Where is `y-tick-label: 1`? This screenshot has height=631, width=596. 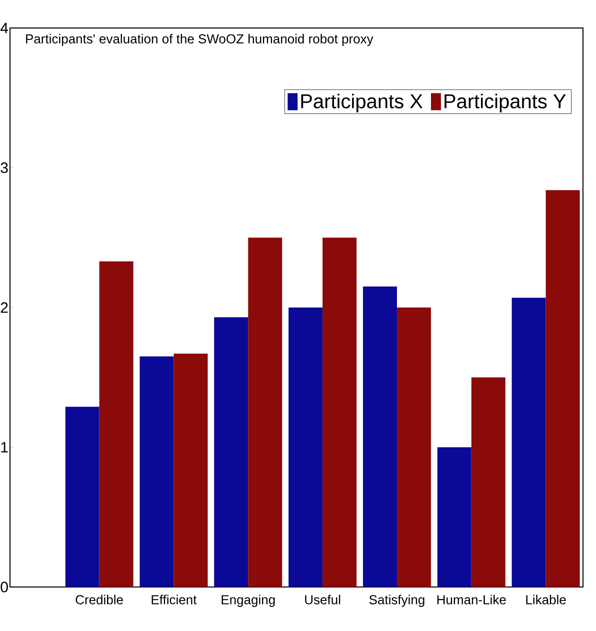
y-tick-label: 1 is located at coordinates (4, 447).